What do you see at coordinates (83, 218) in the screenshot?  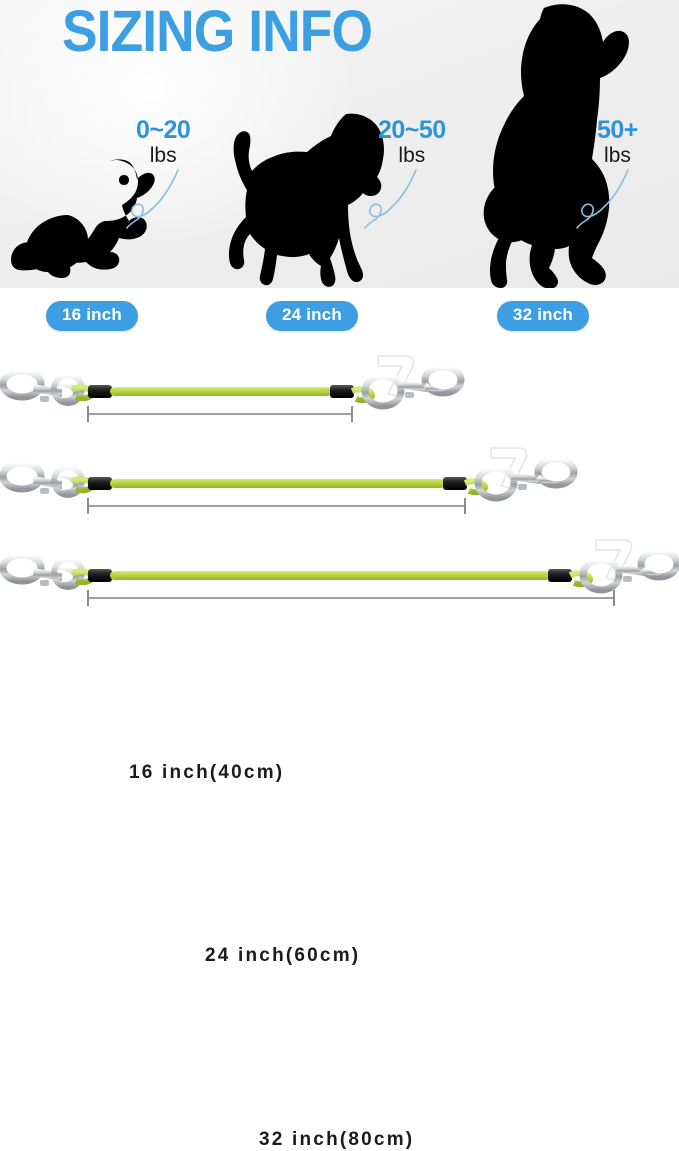 I see `small-dog-silhouette` at bounding box center [83, 218].